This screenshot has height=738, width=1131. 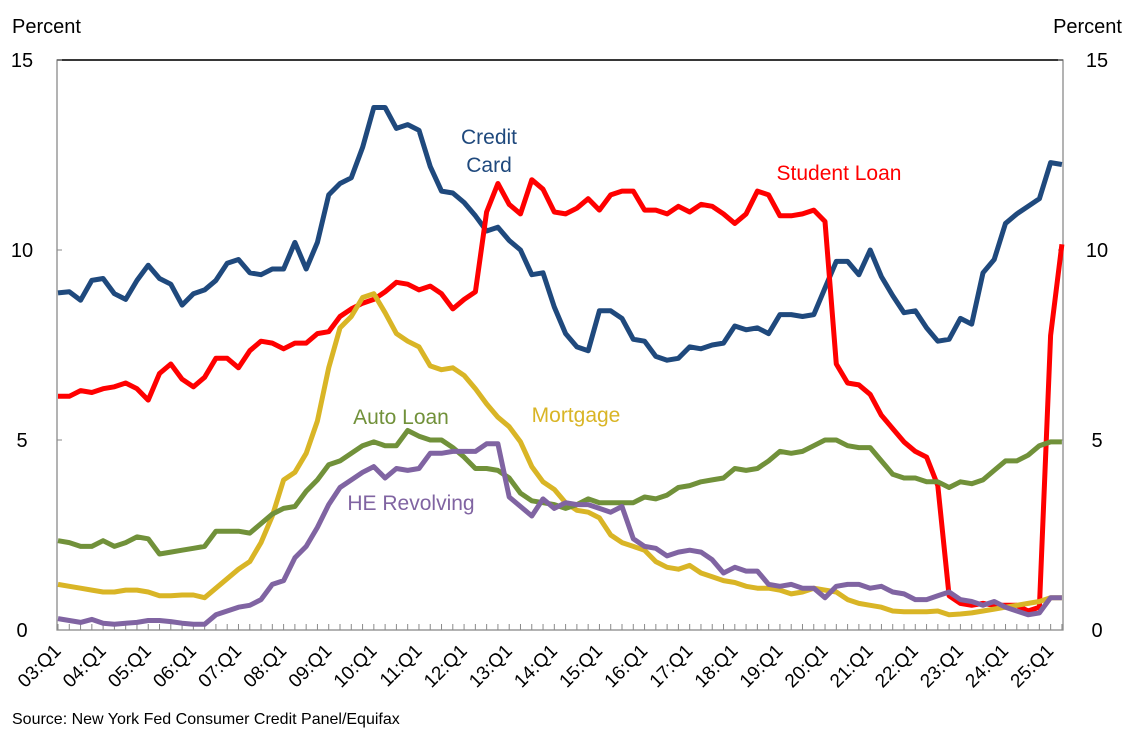 I want to click on y-tick-label-left: 15, so click(x=22, y=61).